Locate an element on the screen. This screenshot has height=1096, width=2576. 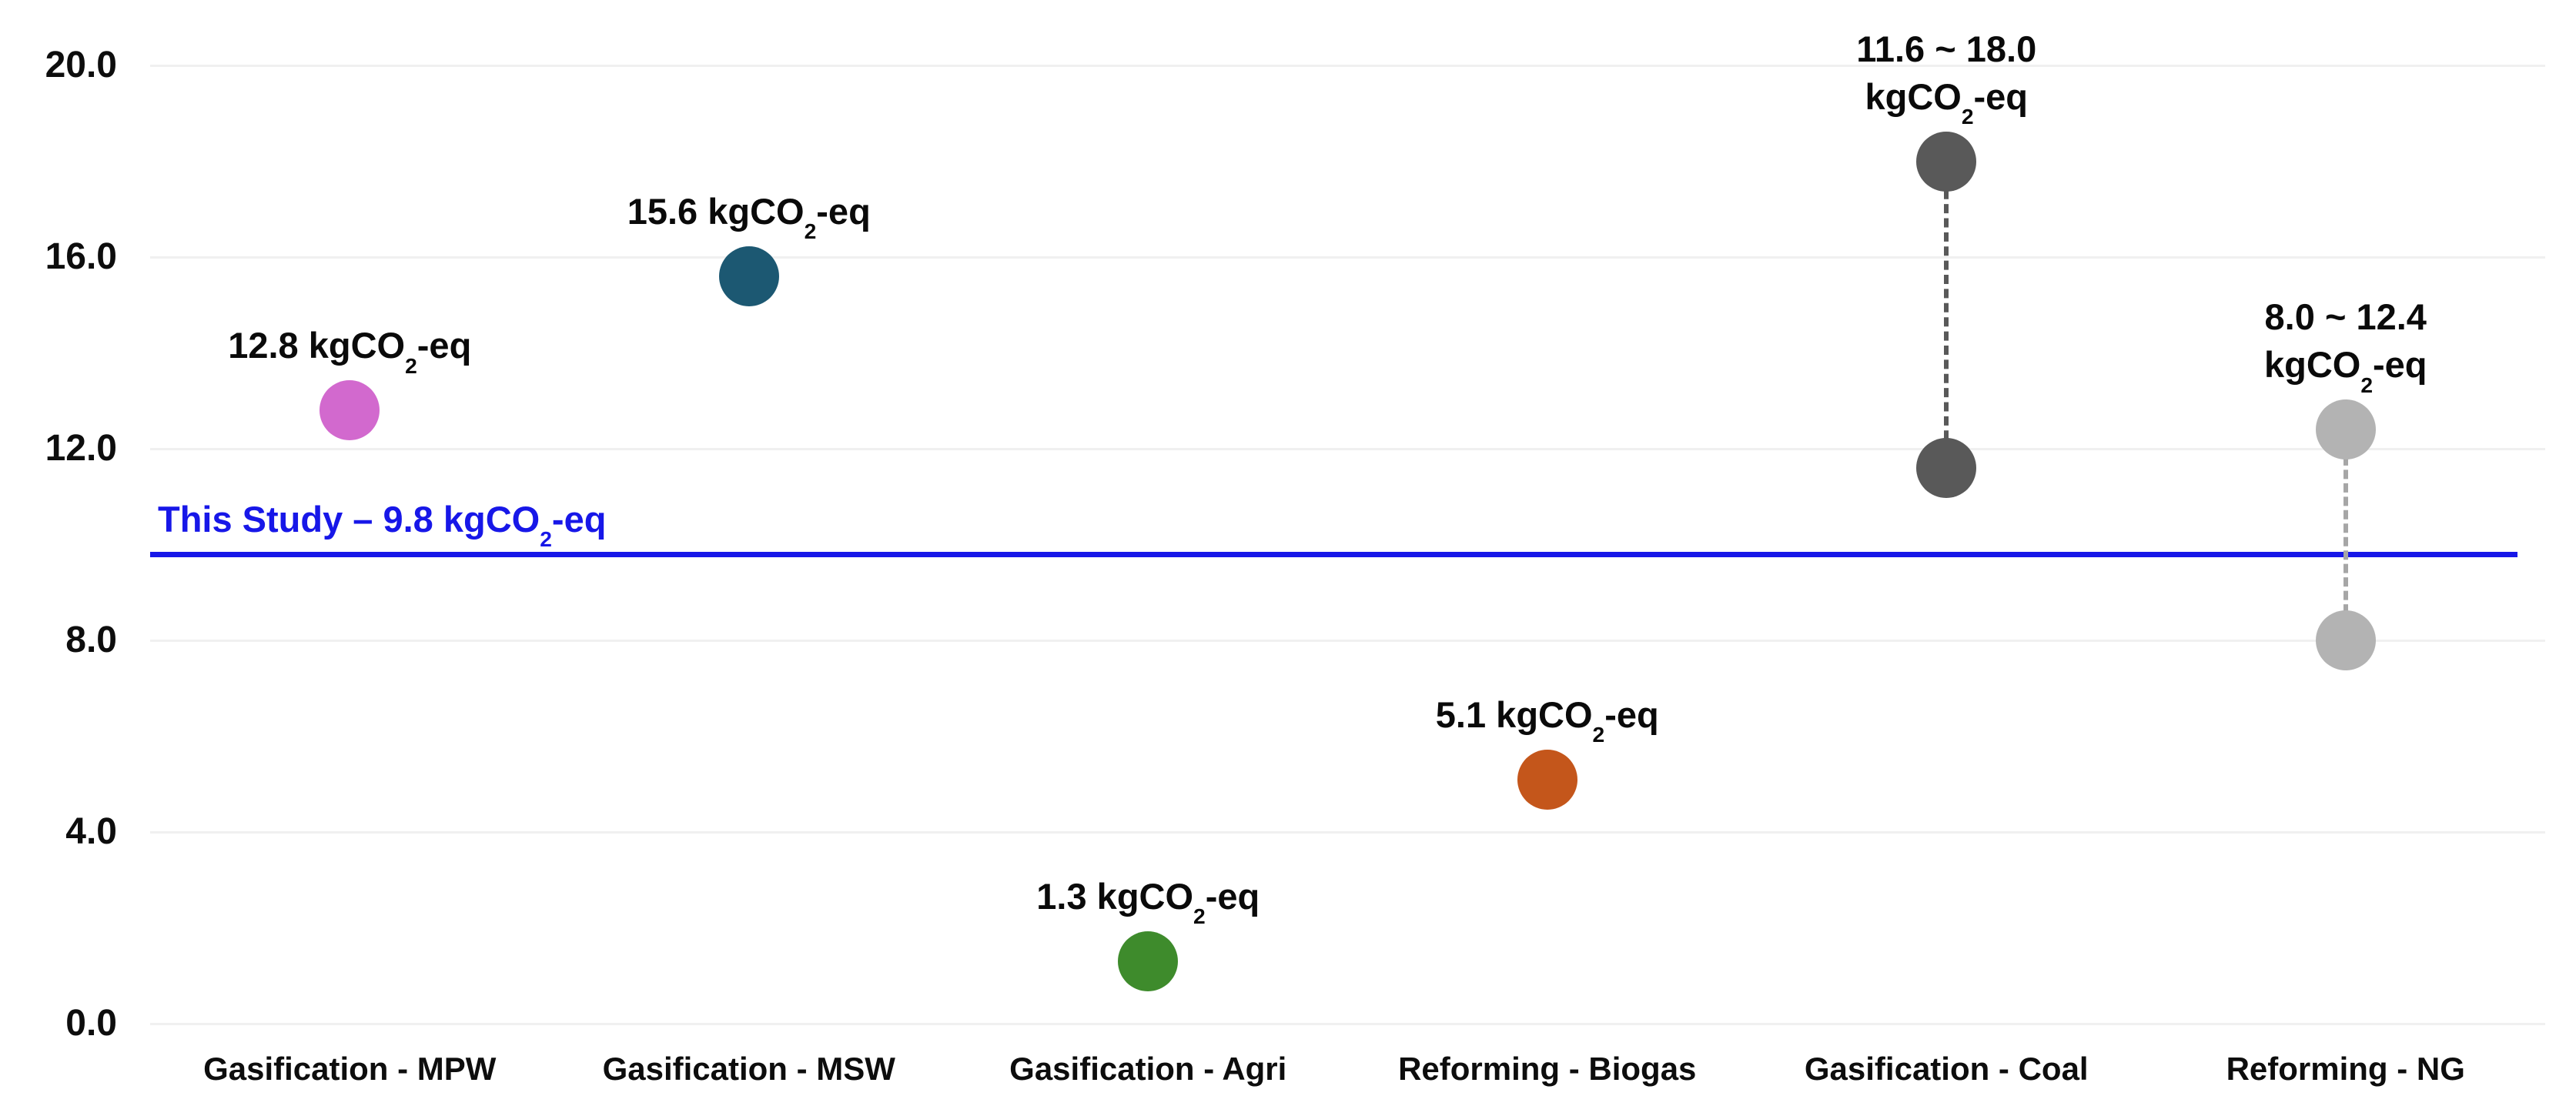
data-annotation-reforming-biogas: 5.1 kgCO2-eq is located at coordinates (1547, 720).